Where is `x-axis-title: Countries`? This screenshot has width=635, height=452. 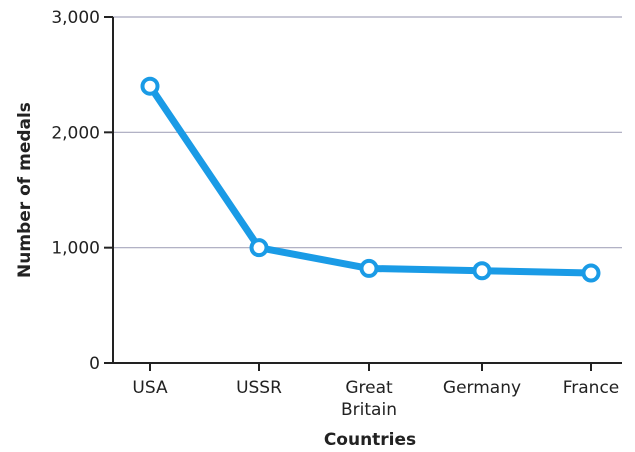 x-axis-title: Countries is located at coordinates (370, 440).